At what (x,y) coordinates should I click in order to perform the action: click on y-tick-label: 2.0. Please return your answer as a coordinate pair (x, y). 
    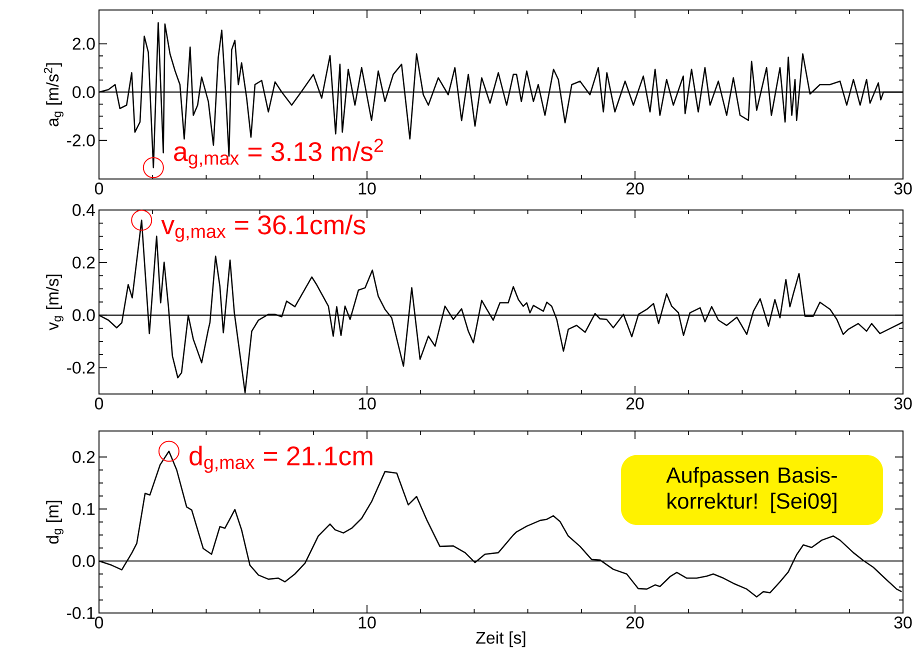
    Looking at the image, I should click on (83, 44).